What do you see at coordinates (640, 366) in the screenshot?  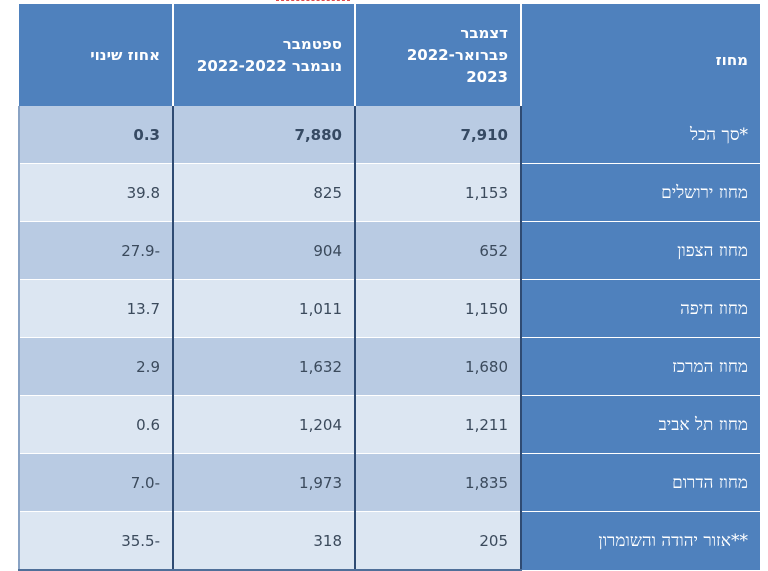 I see `cell-district: מחוז המרכז` at bounding box center [640, 366].